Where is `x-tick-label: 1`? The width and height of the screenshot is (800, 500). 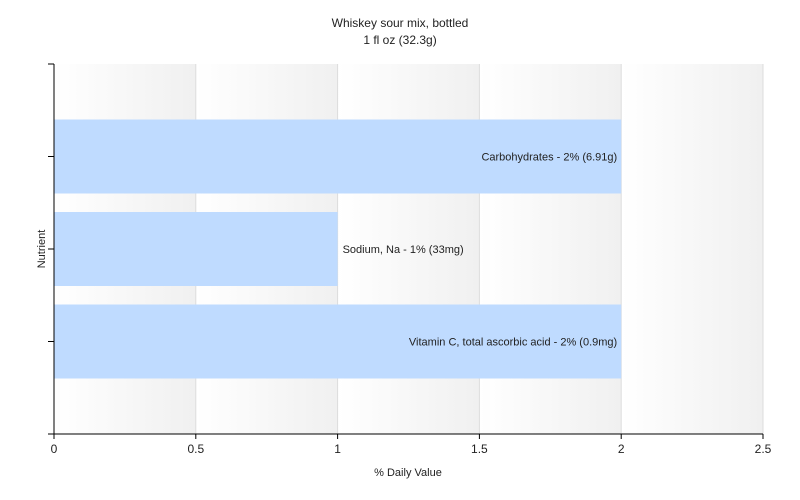 x-tick-label: 1 is located at coordinates (337, 449).